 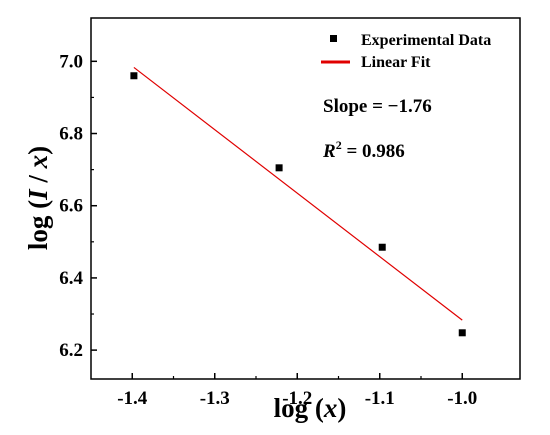 I want to click on y-axis-ticks: 6.2 6.4 6.6 6.8 7.0, so click(x=78, y=206).